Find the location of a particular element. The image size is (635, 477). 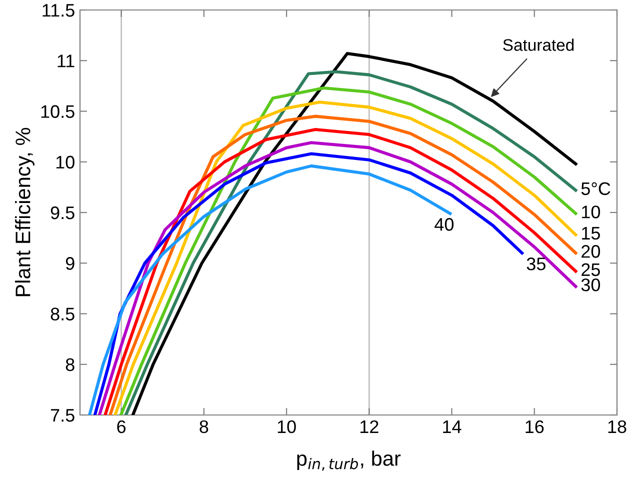

x-tick-label: 10 is located at coordinates (287, 427).